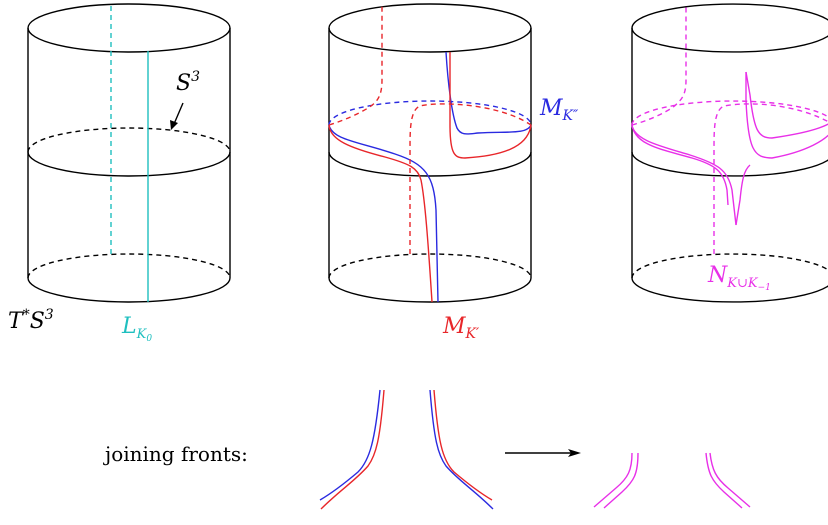  I want to click on label-cotangent-bundle: T*S3, so click(31, 320).